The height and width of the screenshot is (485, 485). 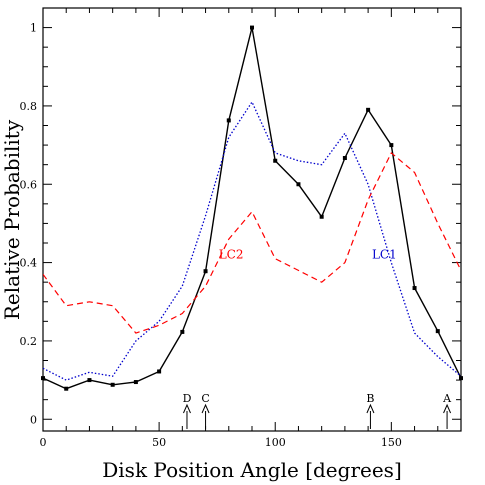 I want to click on y-tick-label: 0.2, so click(x=29, y=341).